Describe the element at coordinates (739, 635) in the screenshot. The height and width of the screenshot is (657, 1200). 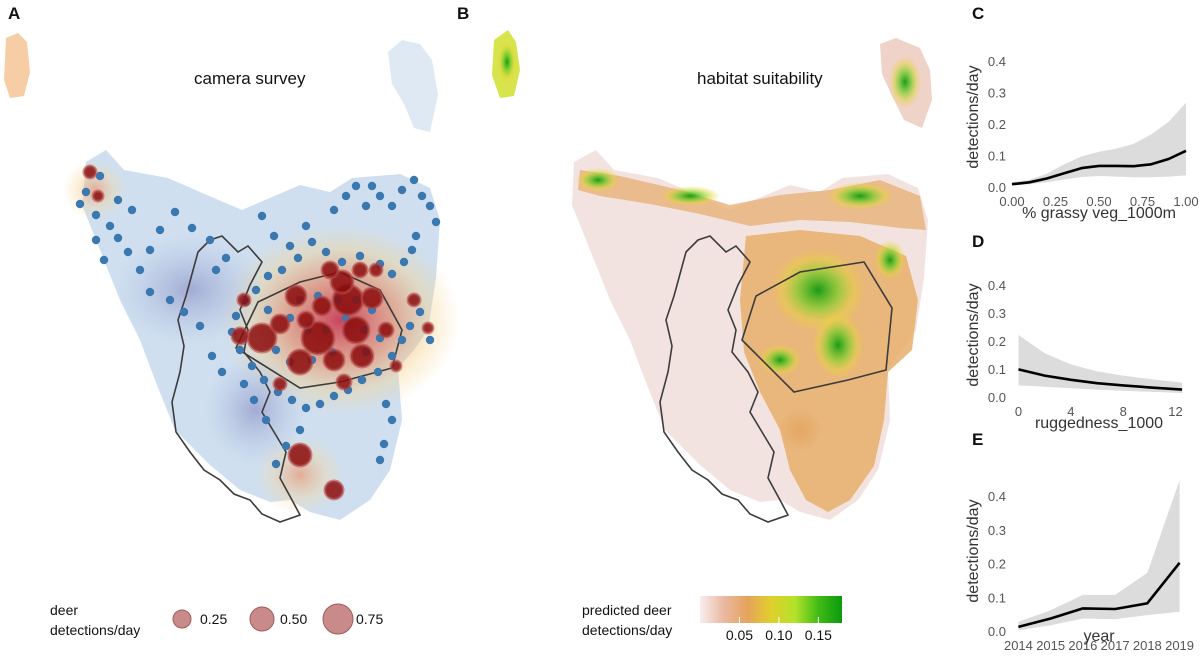
I see `colorbar-tick-label-0: 0.05` at that location.